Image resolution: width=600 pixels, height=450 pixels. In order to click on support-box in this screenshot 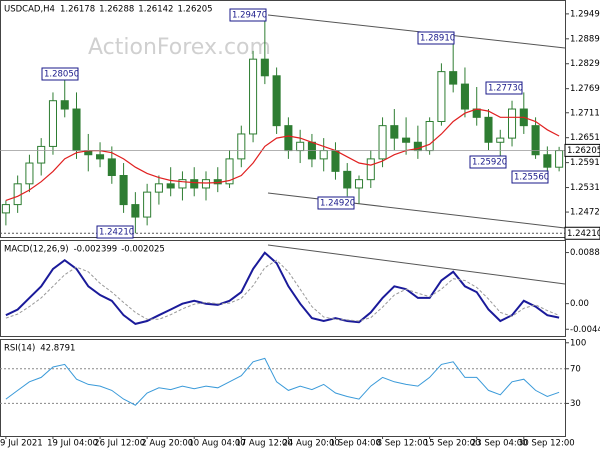, I will do `click(582, 233)`.